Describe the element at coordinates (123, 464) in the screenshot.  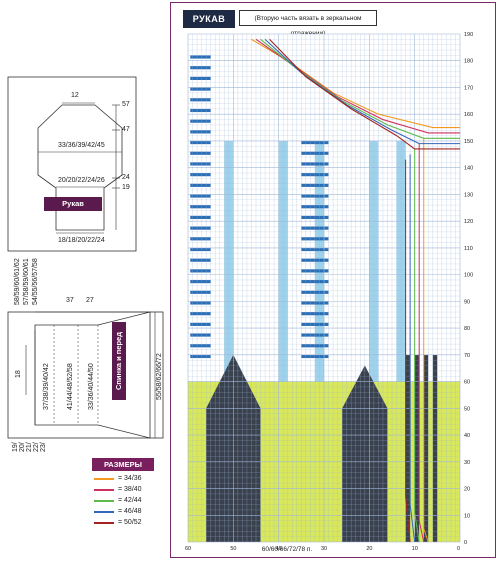
I see `legend-title: РАЗМЕРЫ` at that location.